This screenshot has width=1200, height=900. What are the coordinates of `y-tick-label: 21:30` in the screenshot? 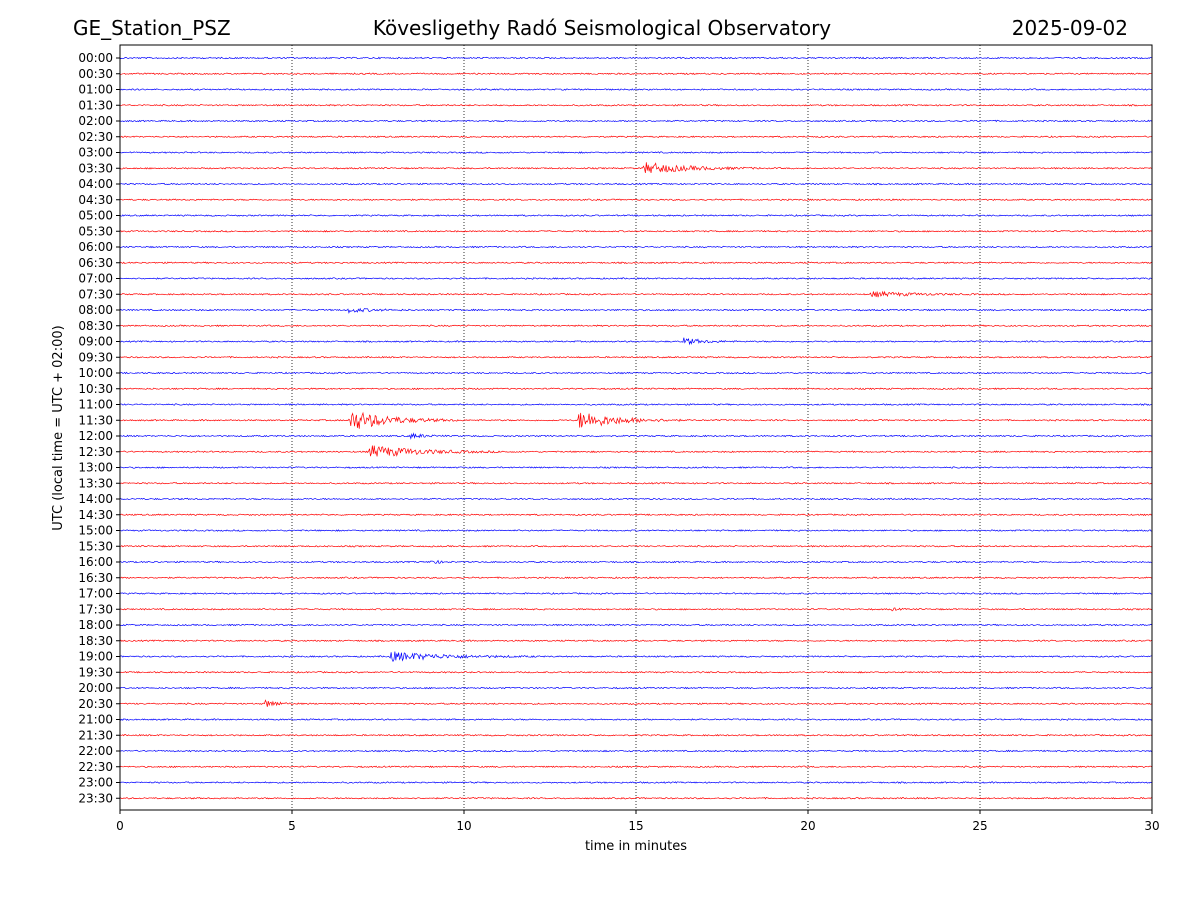 It's located at (95, 735).